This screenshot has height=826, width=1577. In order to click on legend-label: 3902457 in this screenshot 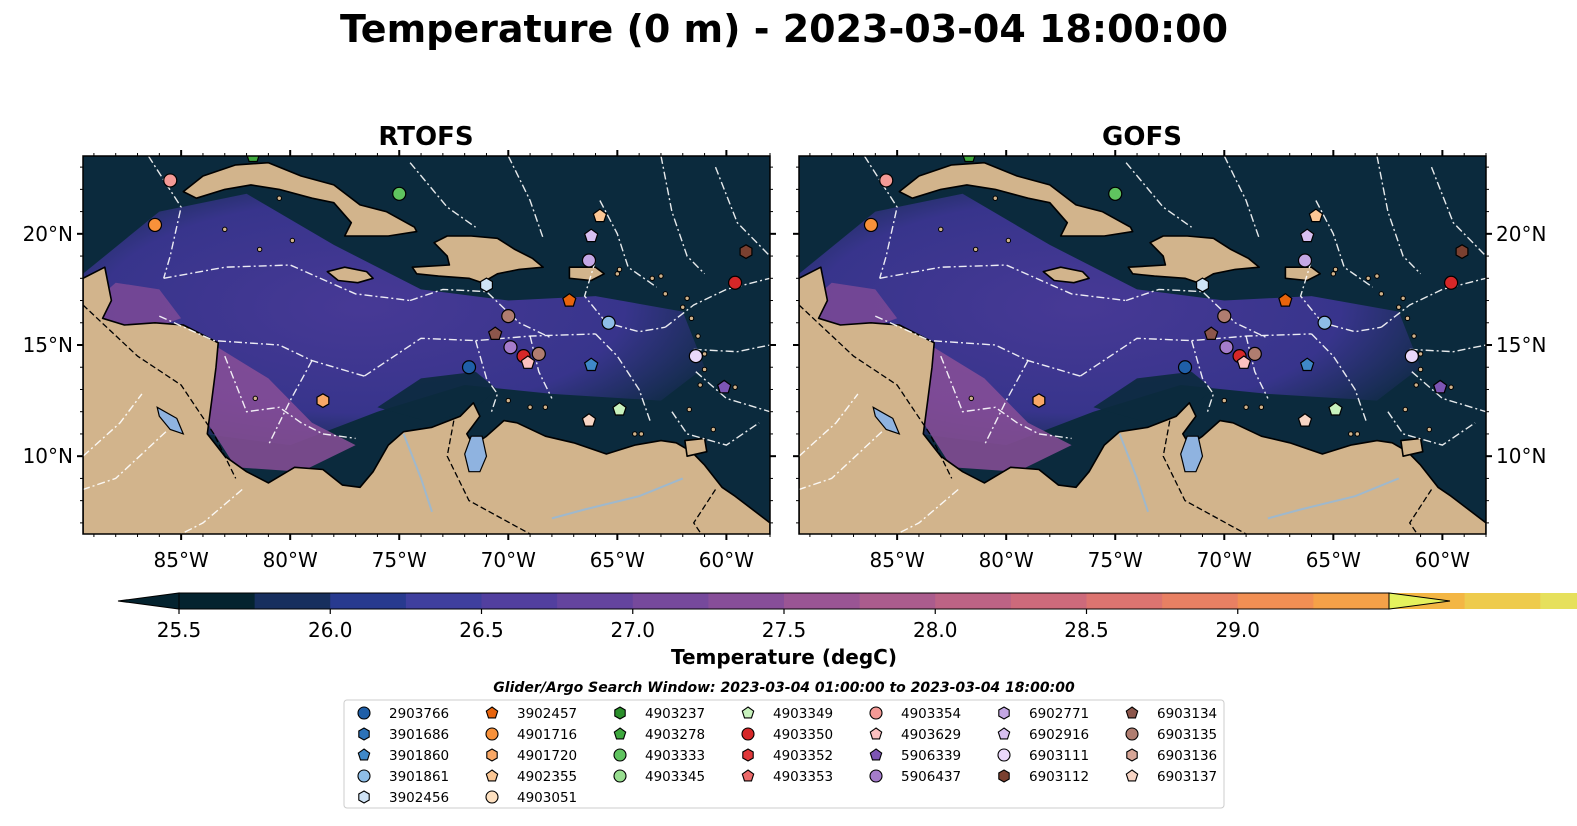, I will do `click(547, 714)`.